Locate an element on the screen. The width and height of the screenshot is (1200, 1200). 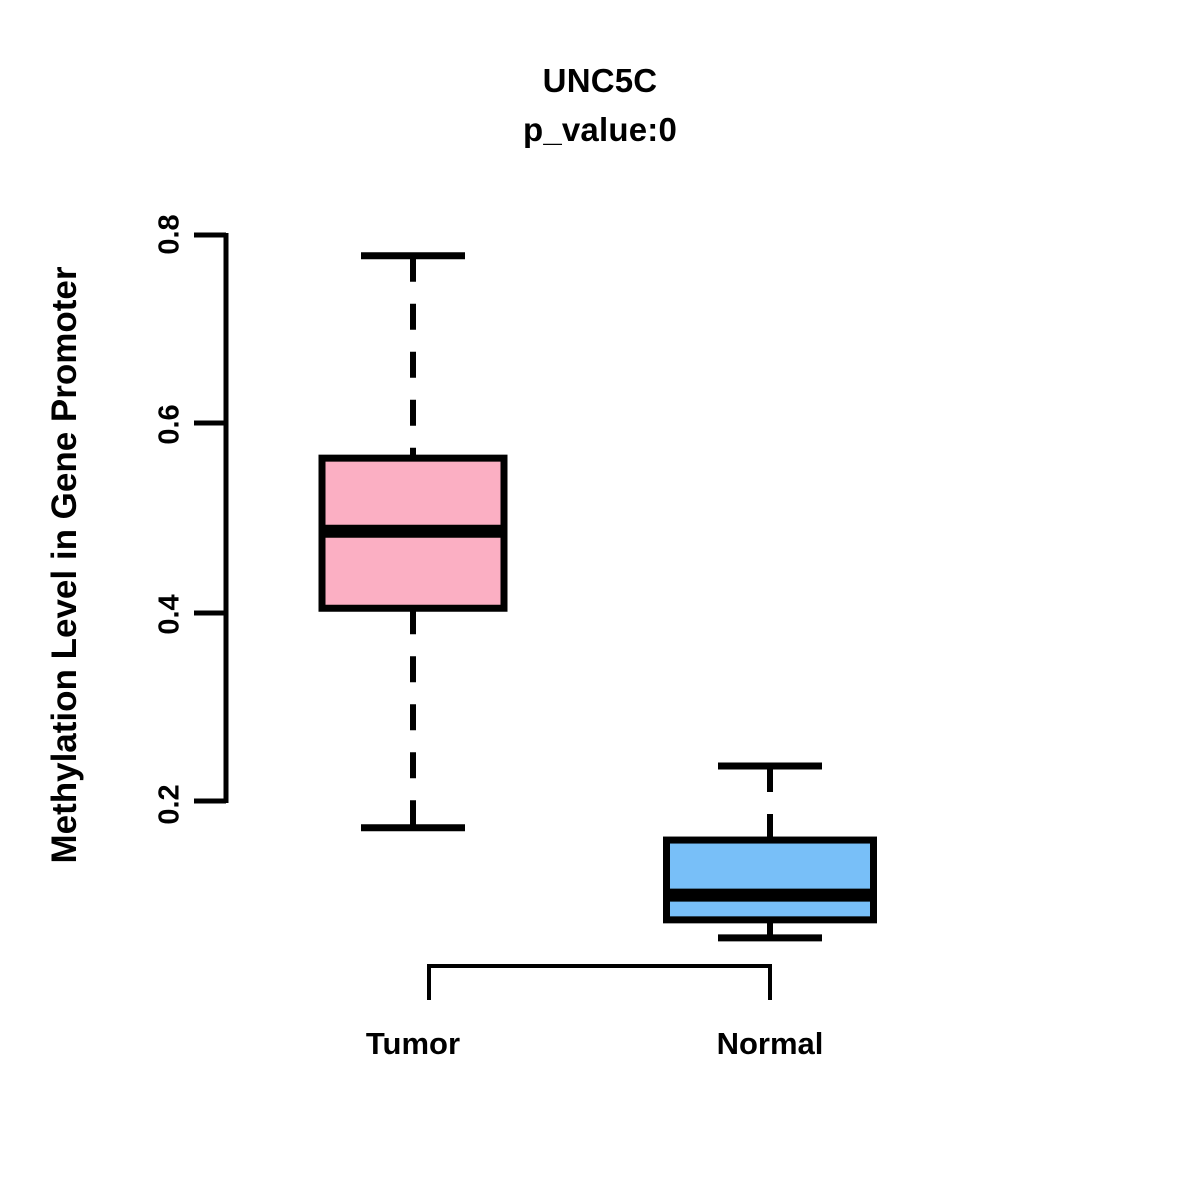
normal-iqr-box is located at coordinates (770, 880).